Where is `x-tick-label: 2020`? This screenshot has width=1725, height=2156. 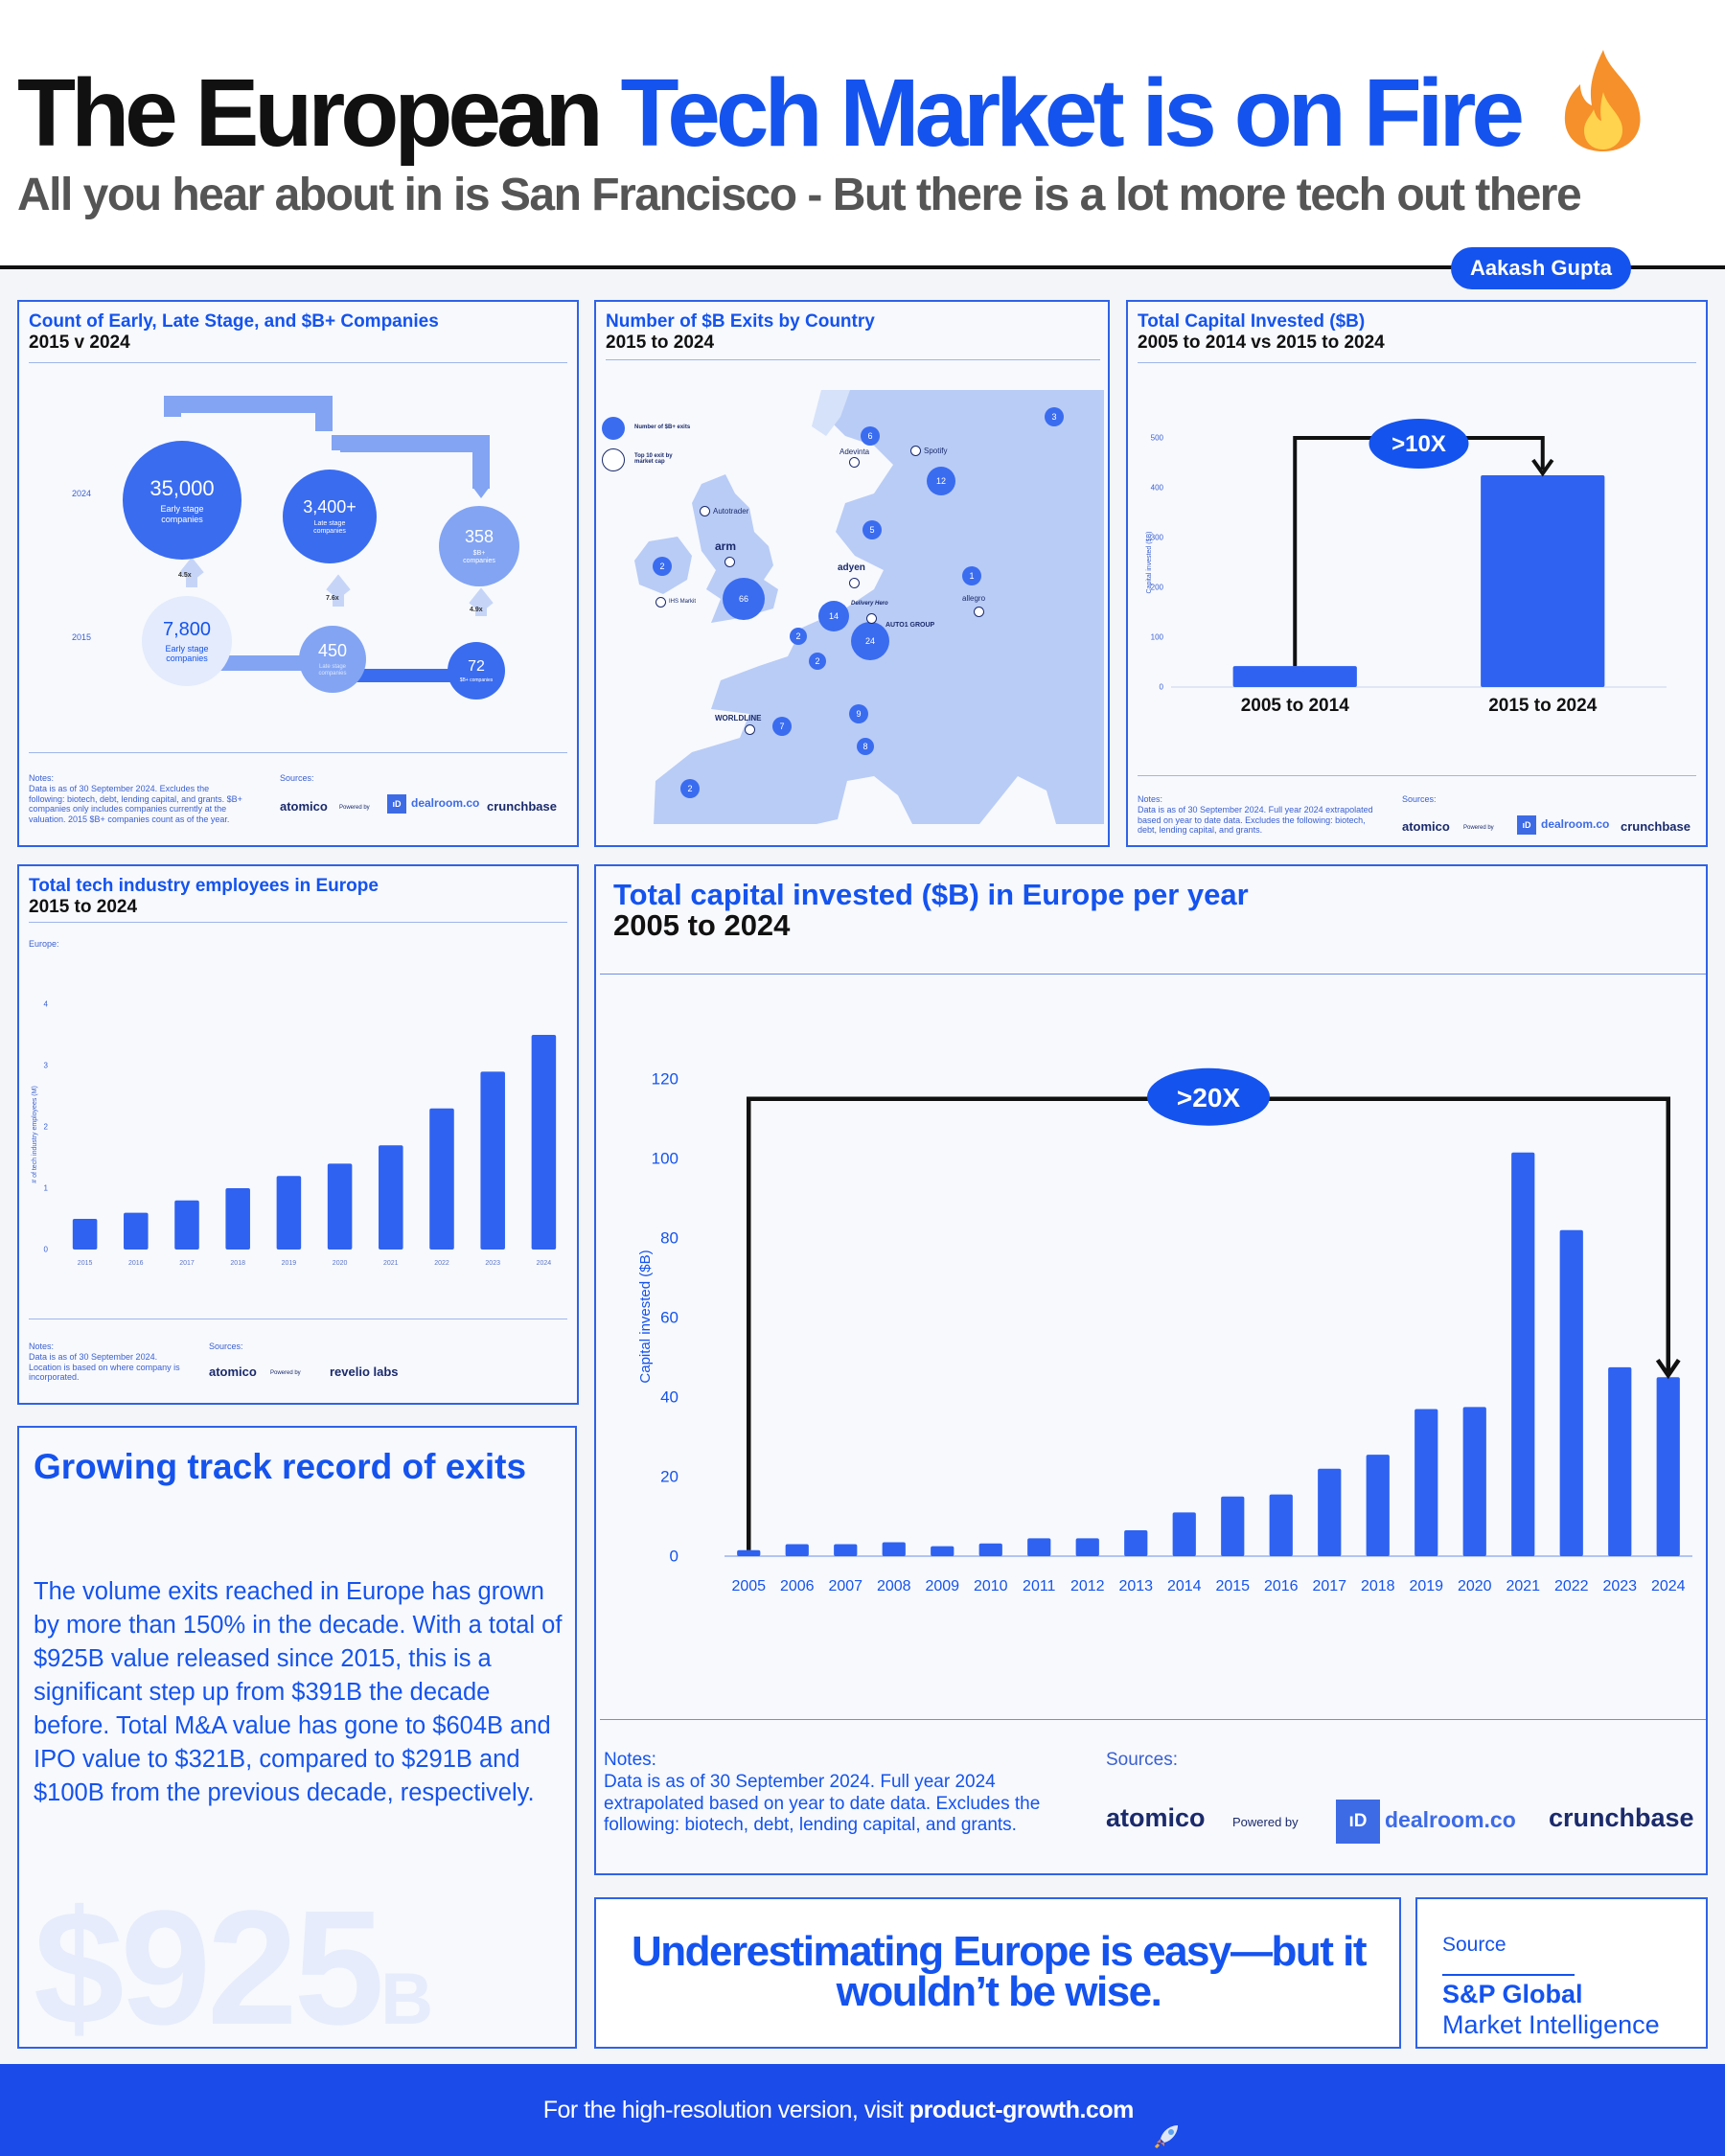 x-tick-label: 2020 is located at coordinates (340, 1263).